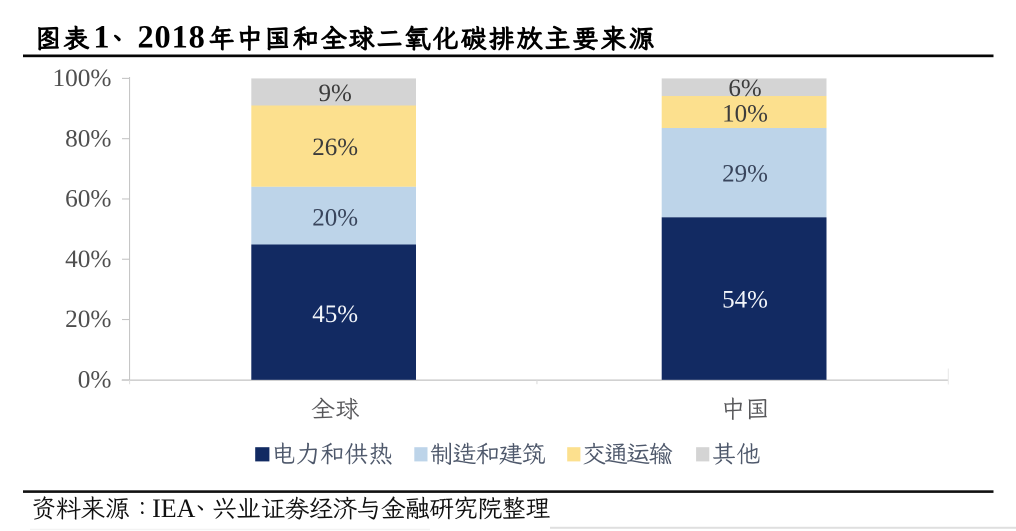 This screenshot has height=531, width=1016. I want to click on svg-text: 60%, so click(88, 199).